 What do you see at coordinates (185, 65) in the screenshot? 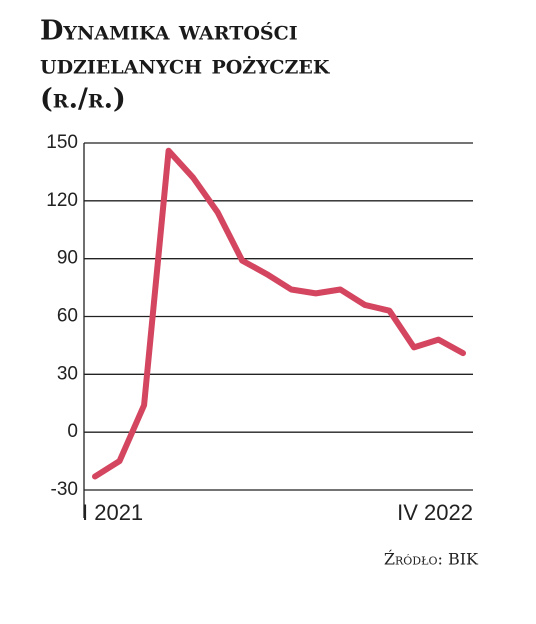
I see `chart-title: udzielanych pożyczek` at bounding box center [185, 65].